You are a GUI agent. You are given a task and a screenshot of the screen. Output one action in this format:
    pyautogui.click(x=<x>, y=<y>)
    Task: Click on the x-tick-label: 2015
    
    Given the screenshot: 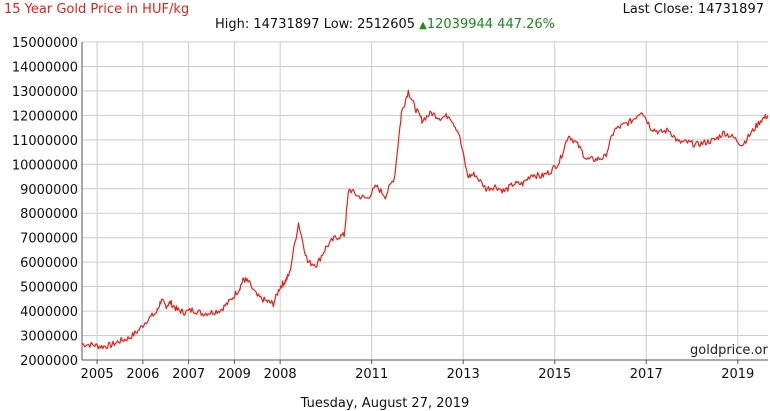 What is the action you would take?
    pyautogui.click(x=554, y=374)
    